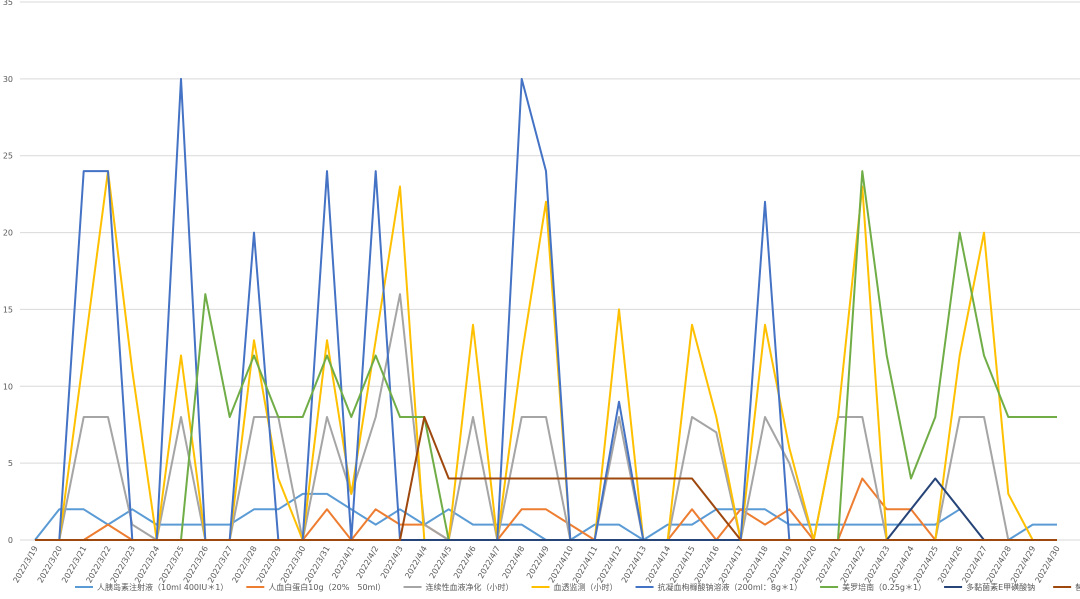 Image resolution: width=1080 pixels, height=599 pixels. I want to click on x-tick-label: 2022/3/27, so click(220, 565).